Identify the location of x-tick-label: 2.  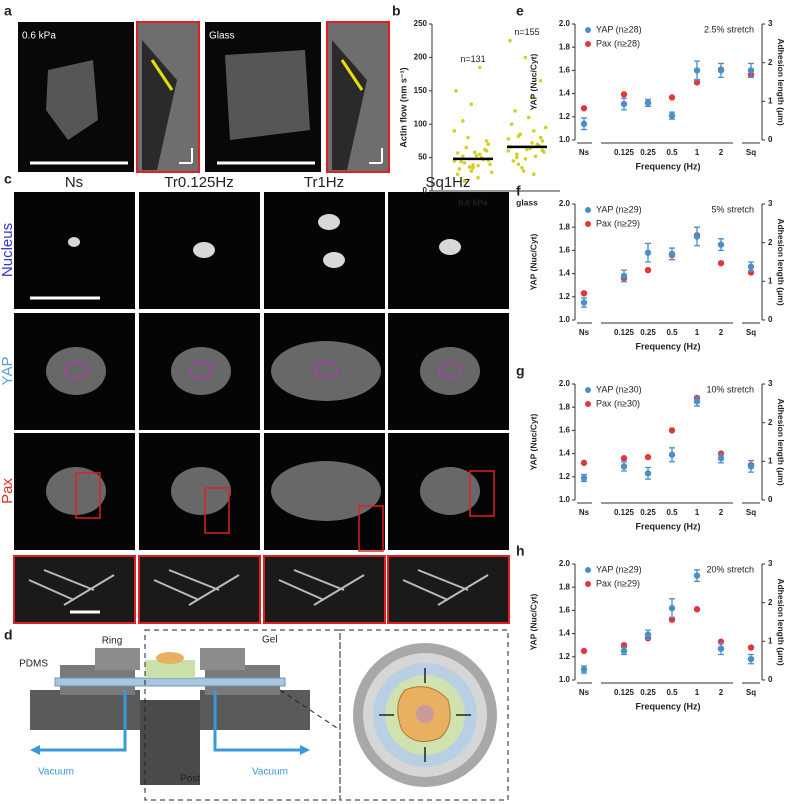
(721, 512).